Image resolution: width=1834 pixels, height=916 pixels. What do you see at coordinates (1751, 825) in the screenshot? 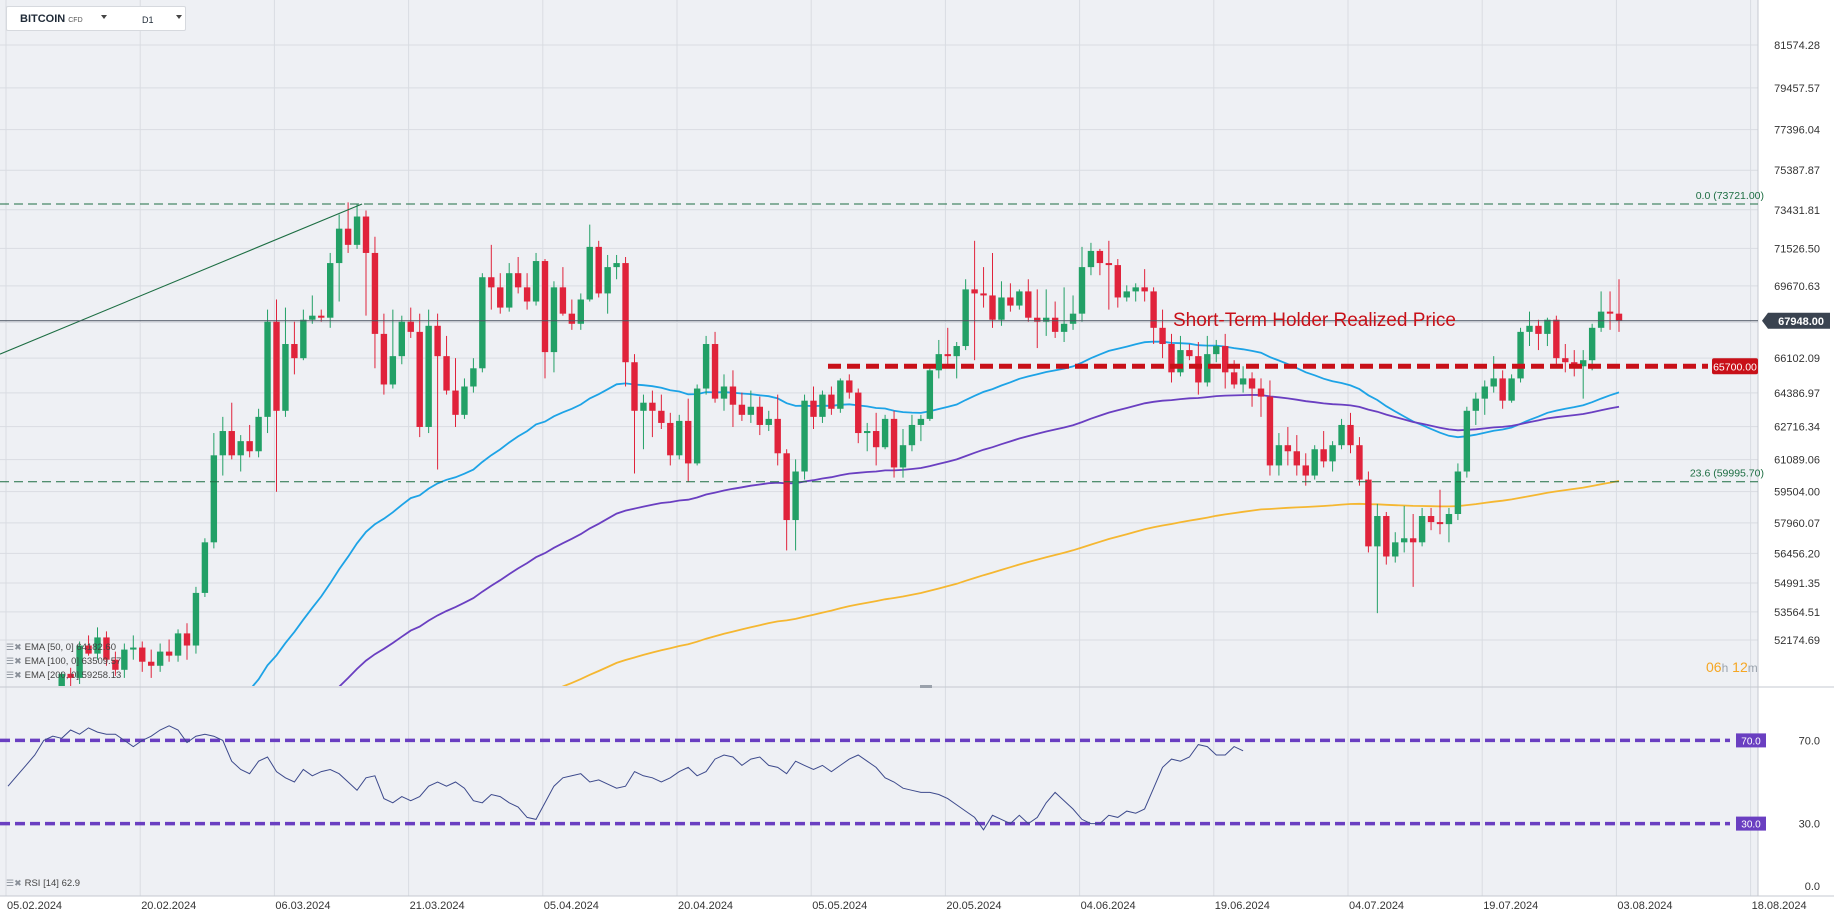
I see `rsi-level-label: 30.0` at bounding box center [1751, 825].